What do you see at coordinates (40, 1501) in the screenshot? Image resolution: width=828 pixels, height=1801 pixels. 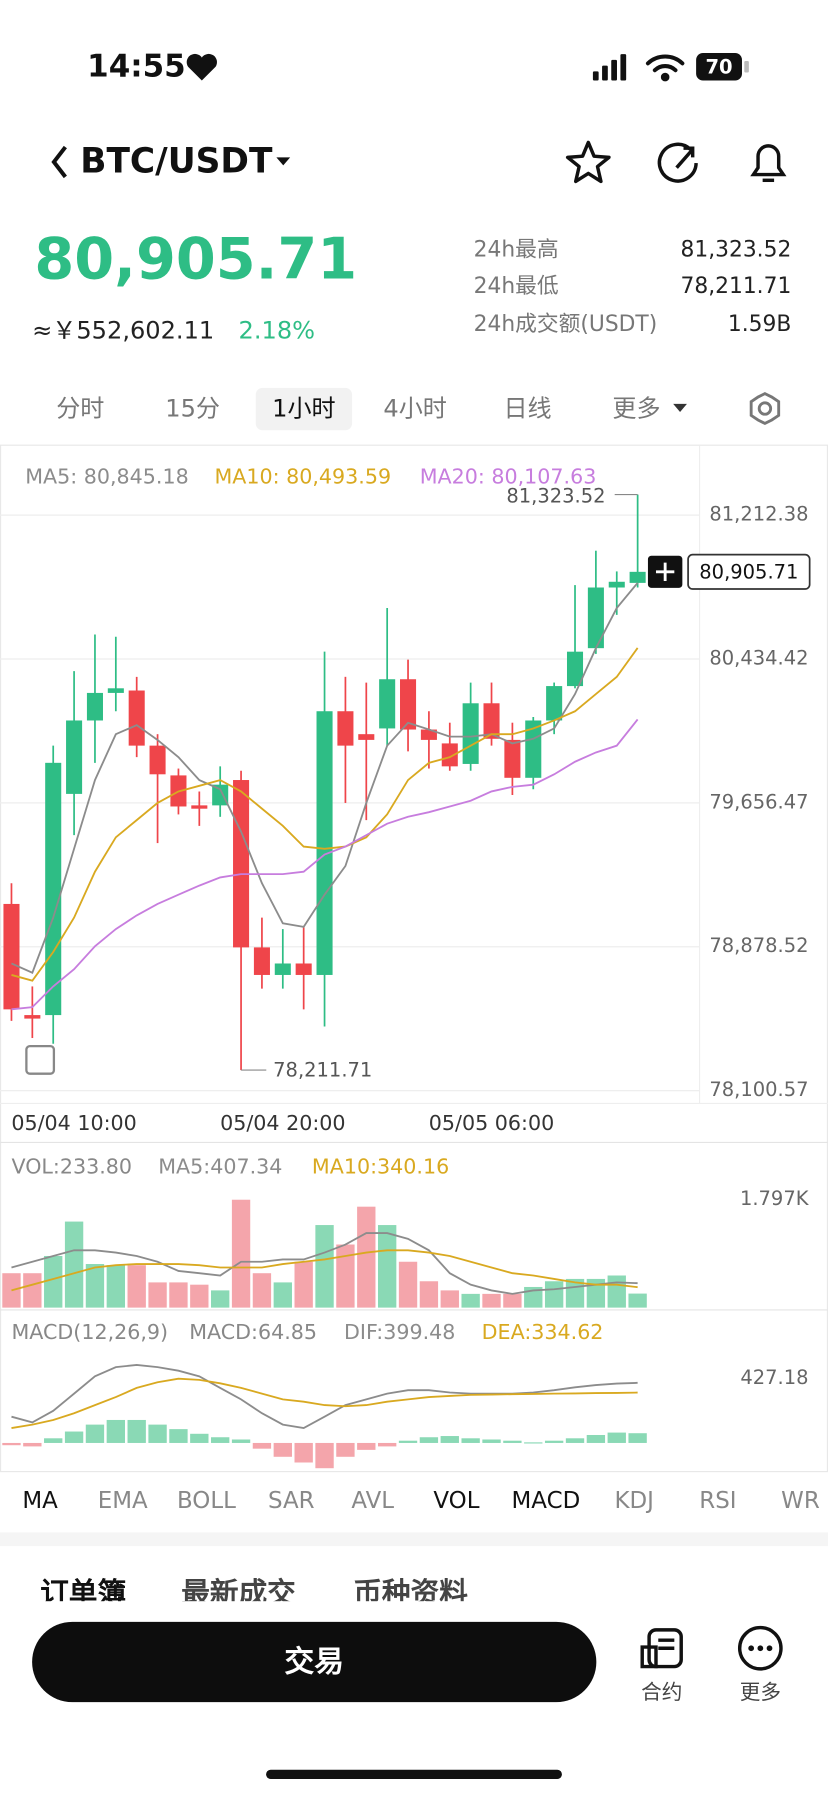 I see `indicator-tab: MA` at bounding box center [40, 1501].